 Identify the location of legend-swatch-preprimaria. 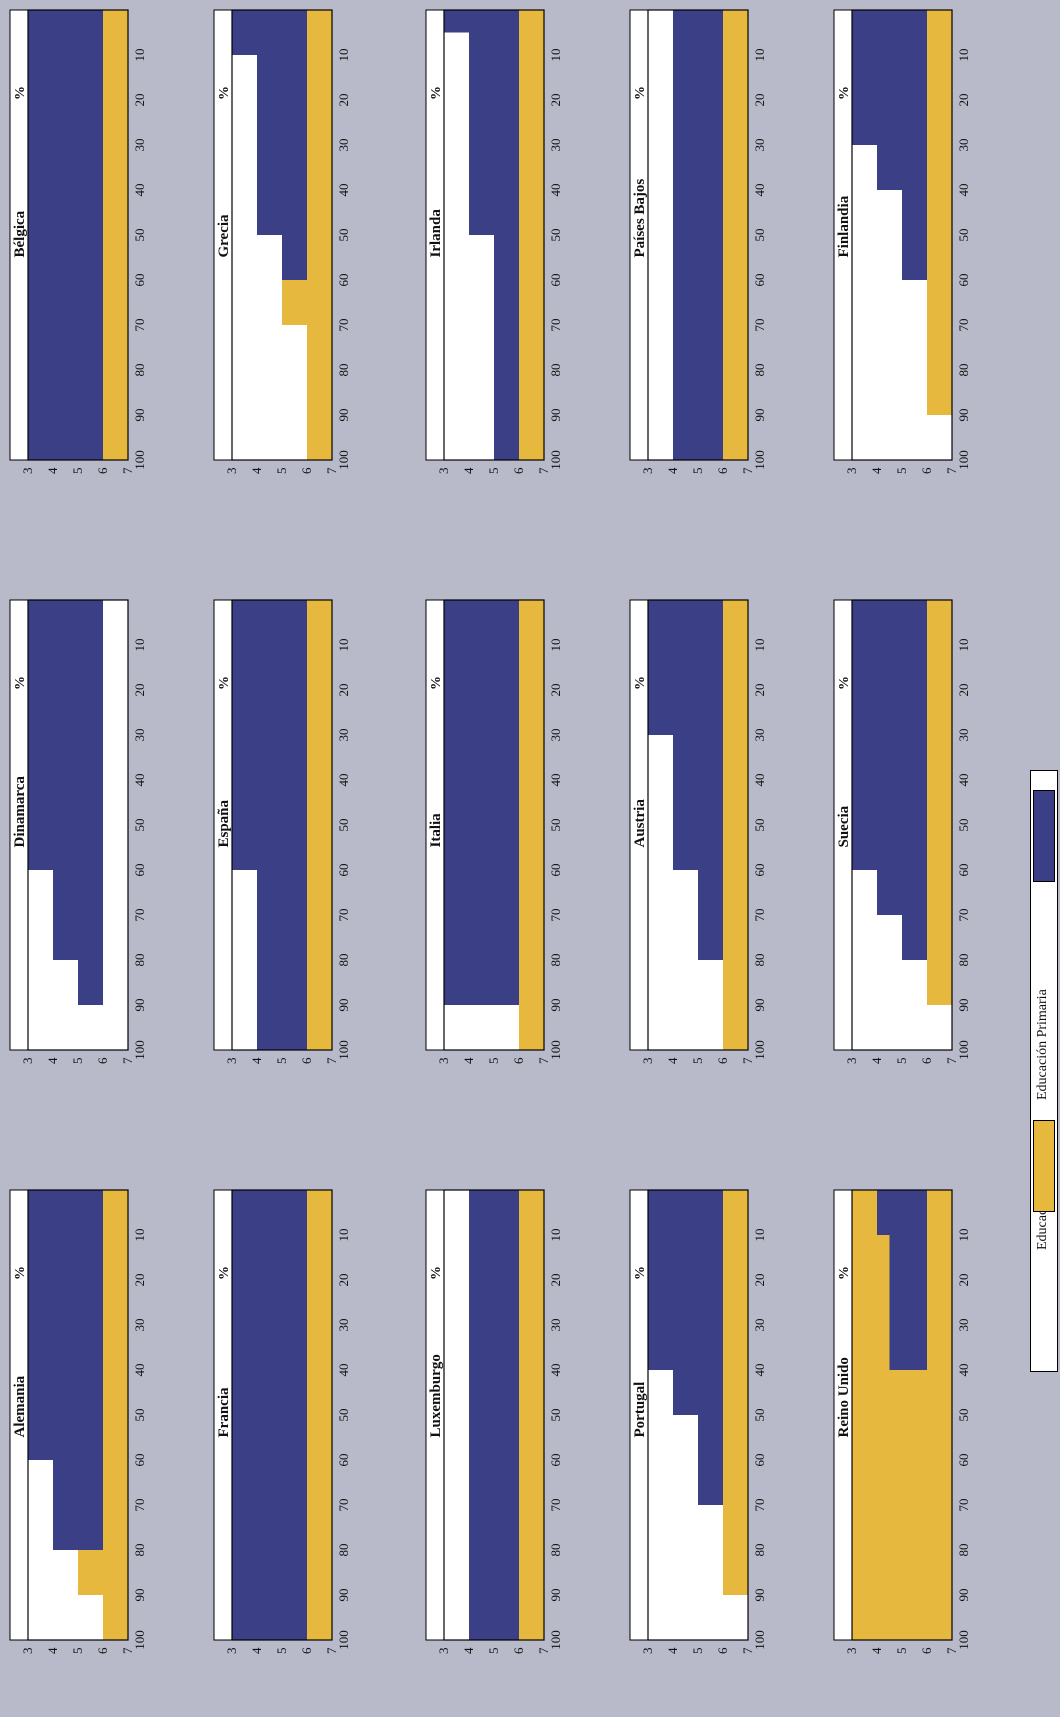
(1044, 836).